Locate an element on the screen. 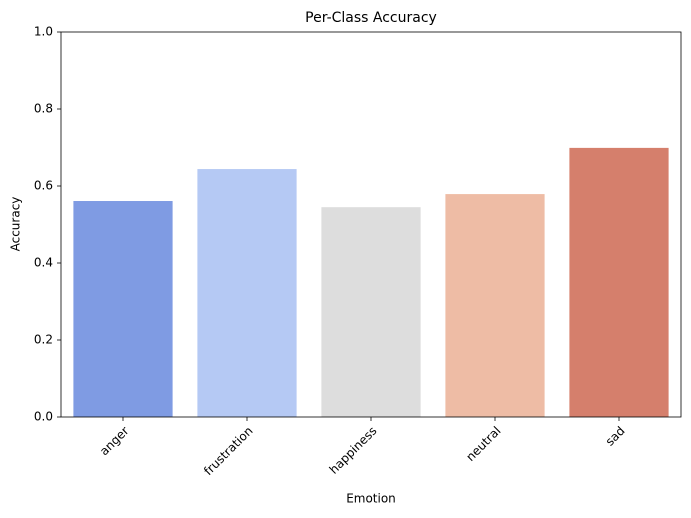  y-tick-label: 0.6 is located at coordinates (43, 186).